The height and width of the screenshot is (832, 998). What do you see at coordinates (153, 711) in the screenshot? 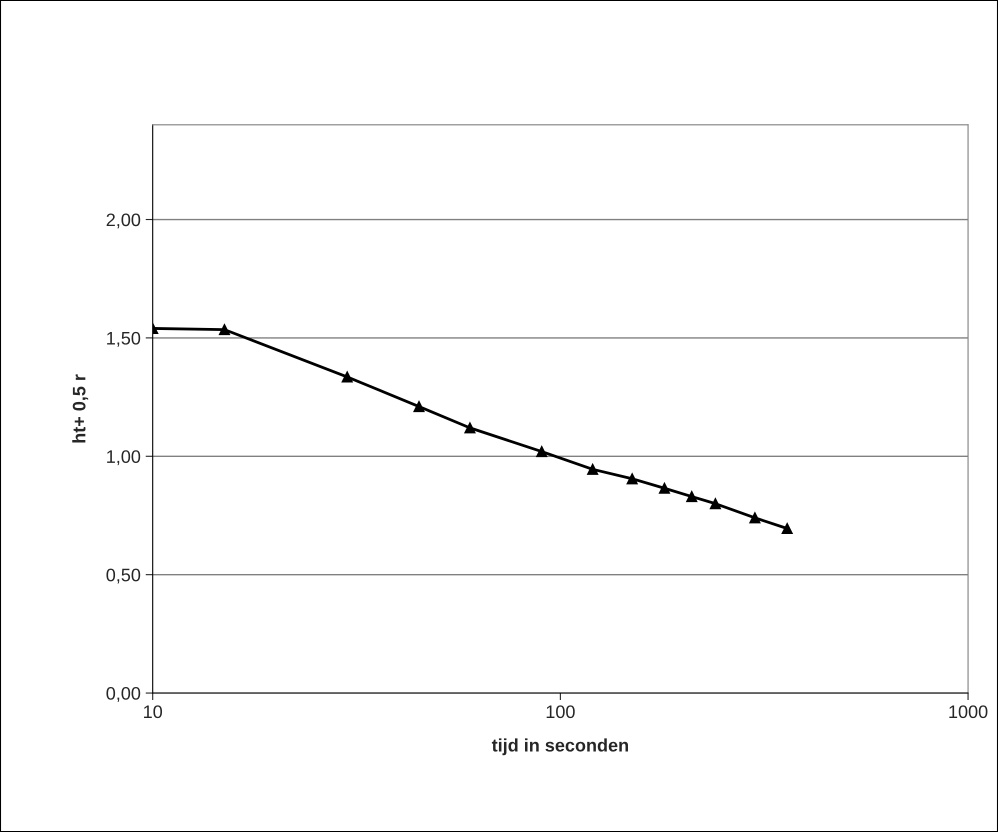
I see `x-tick-label: 10` at bounding box center [153, 711].